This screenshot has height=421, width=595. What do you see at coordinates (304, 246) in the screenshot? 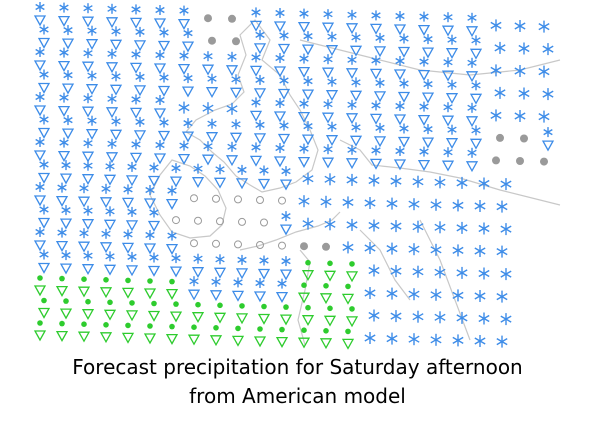
I see `cloud-dot` at bounding box center [304, 246].